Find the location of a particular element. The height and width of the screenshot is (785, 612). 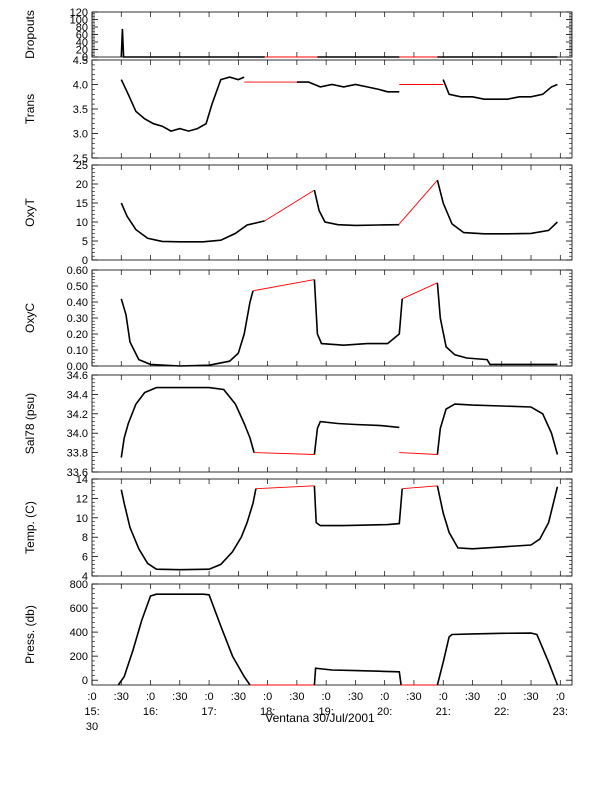

y-tick-label: 4 is located at coordinates (85, 577).